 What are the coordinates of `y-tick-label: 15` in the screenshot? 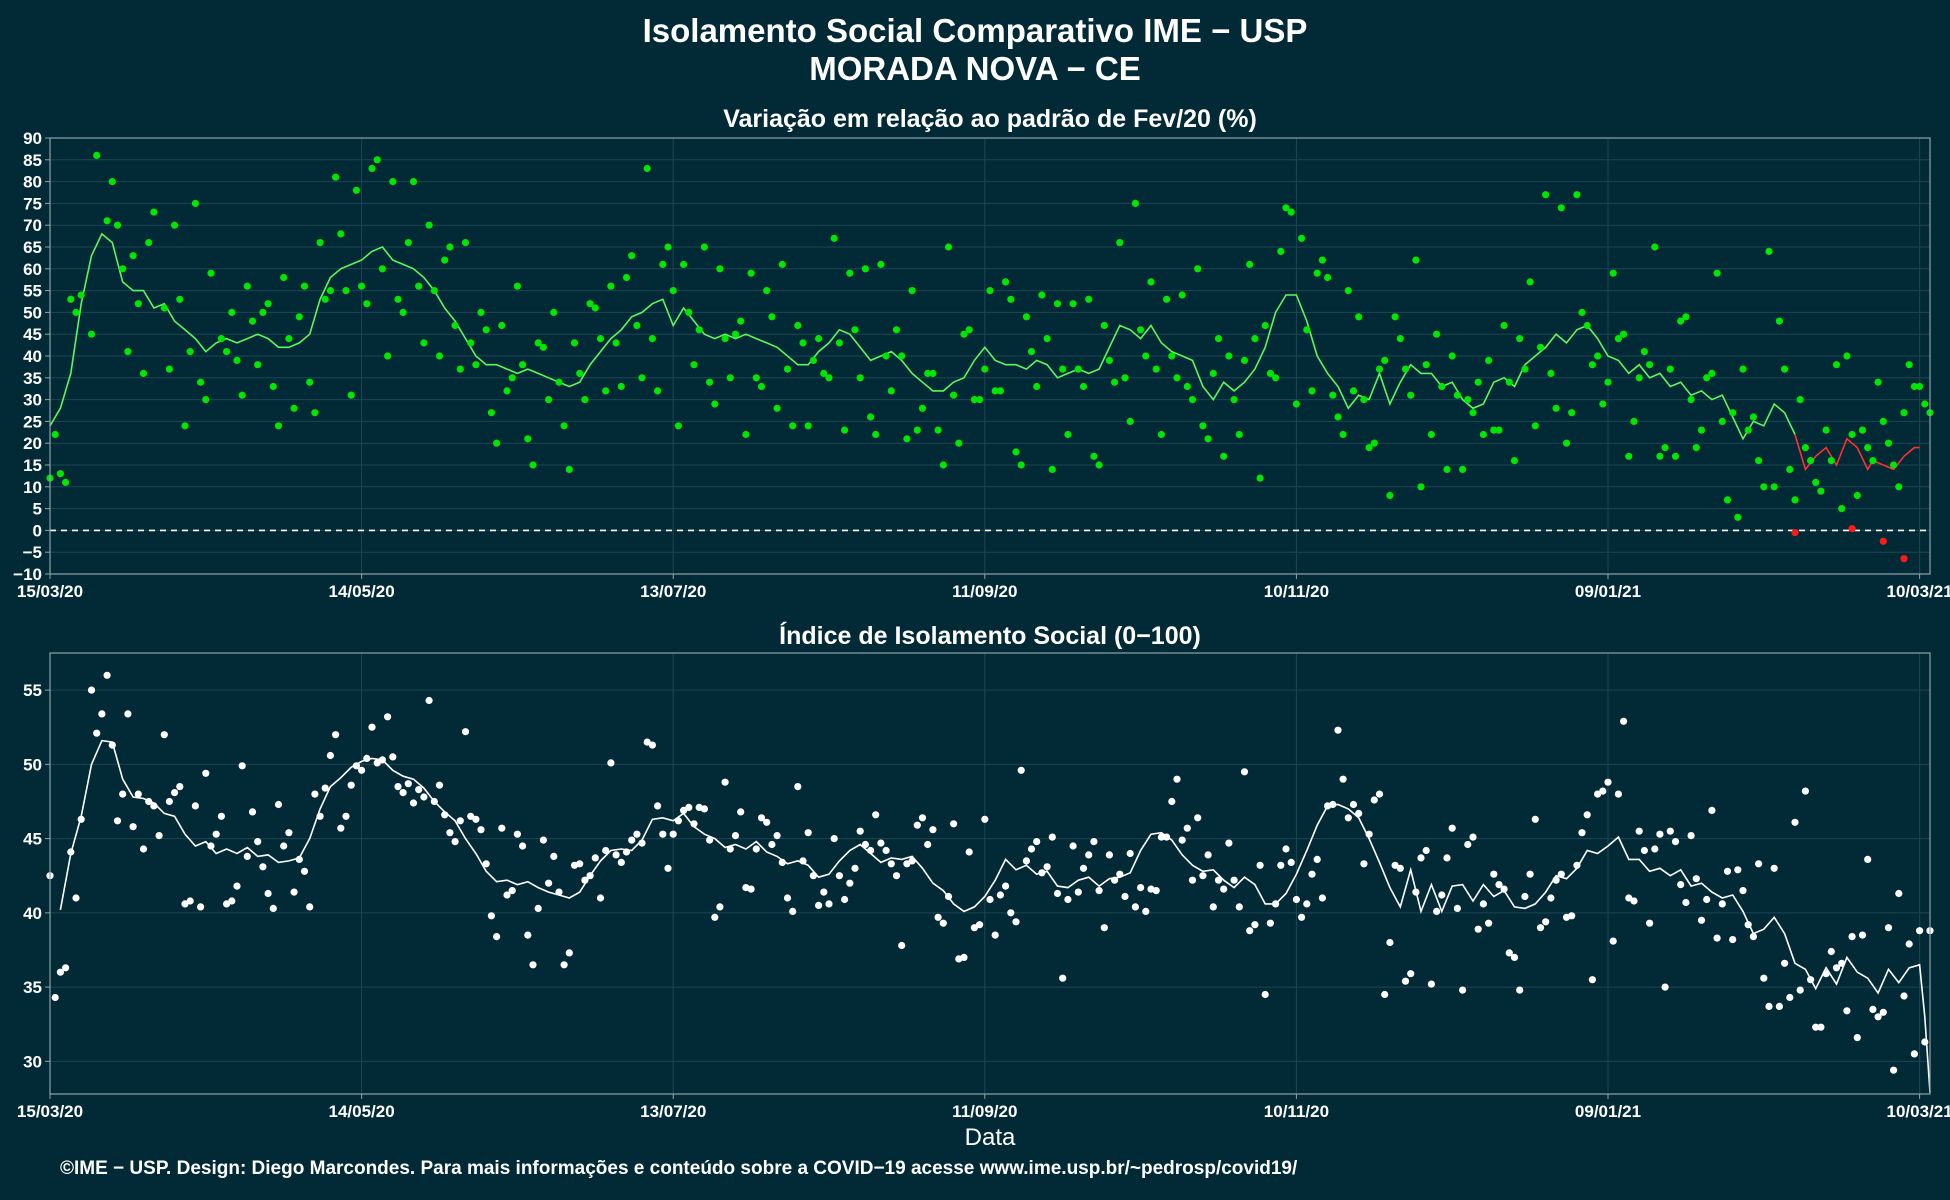 It's located at (32, 465).